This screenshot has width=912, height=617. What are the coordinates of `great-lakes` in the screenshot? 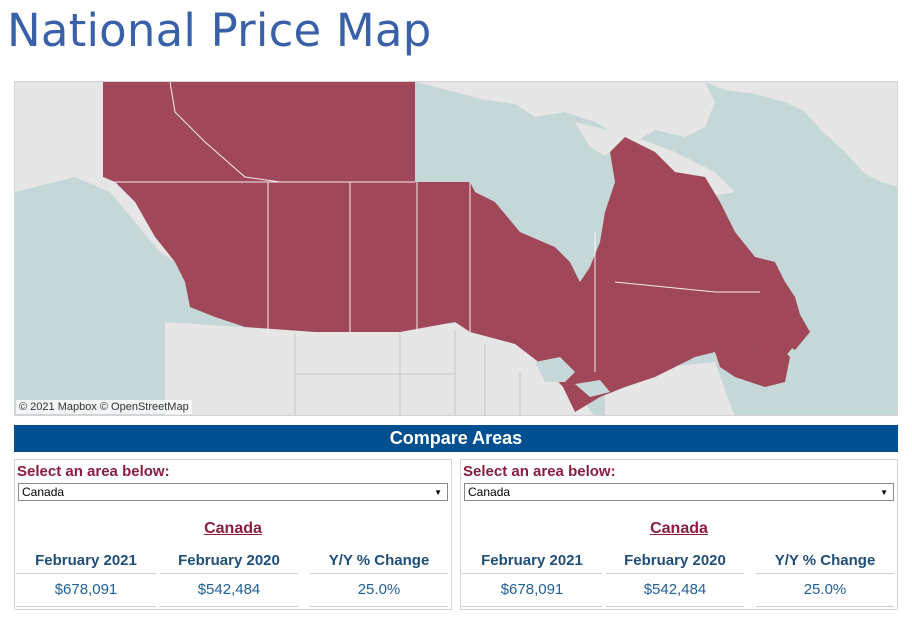 It's located at (555, 369).